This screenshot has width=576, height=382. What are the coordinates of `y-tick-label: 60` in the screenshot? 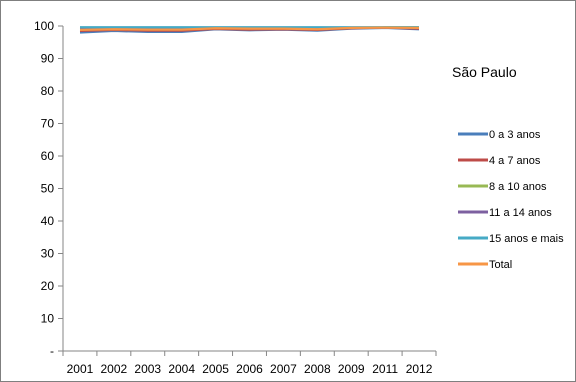 It's located at (48, 156).